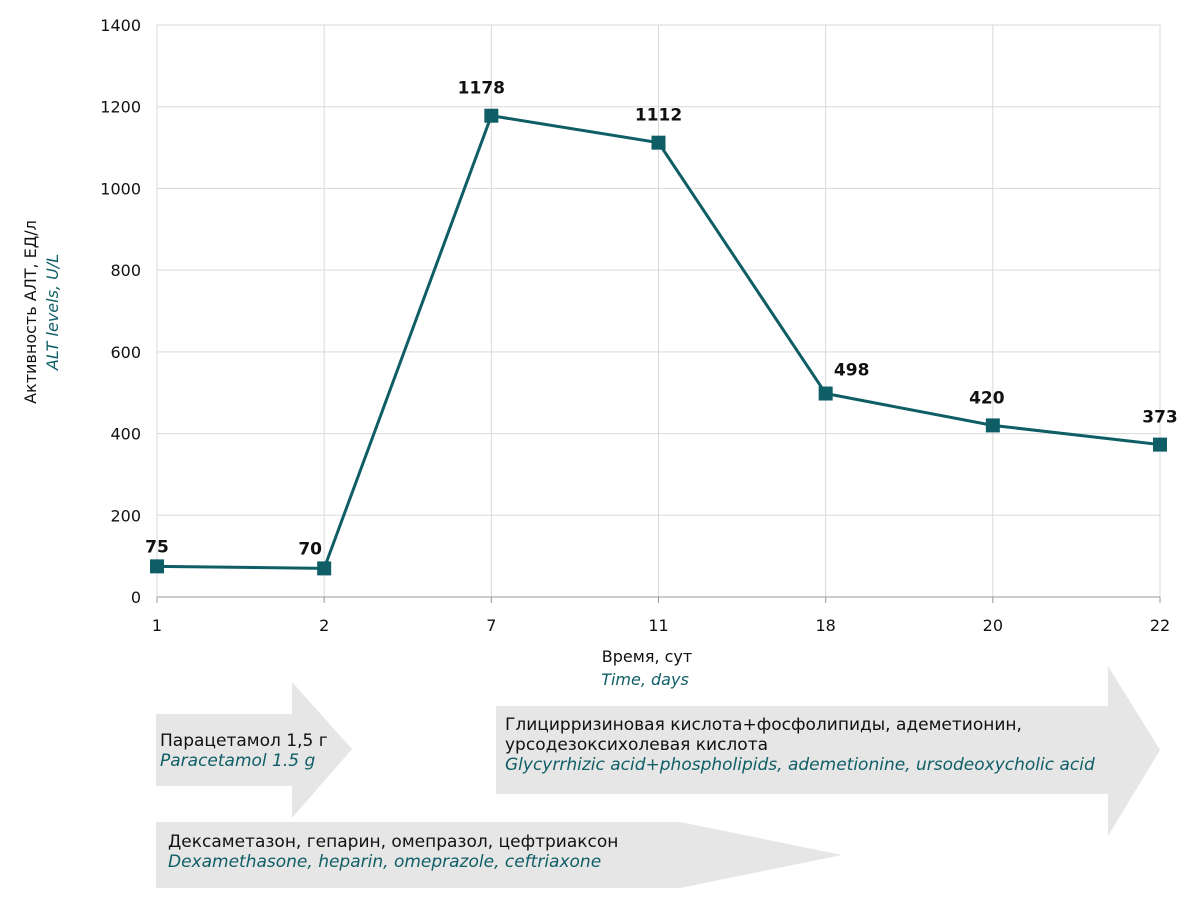  I want to click on data-label: 70, so click(310, 549).